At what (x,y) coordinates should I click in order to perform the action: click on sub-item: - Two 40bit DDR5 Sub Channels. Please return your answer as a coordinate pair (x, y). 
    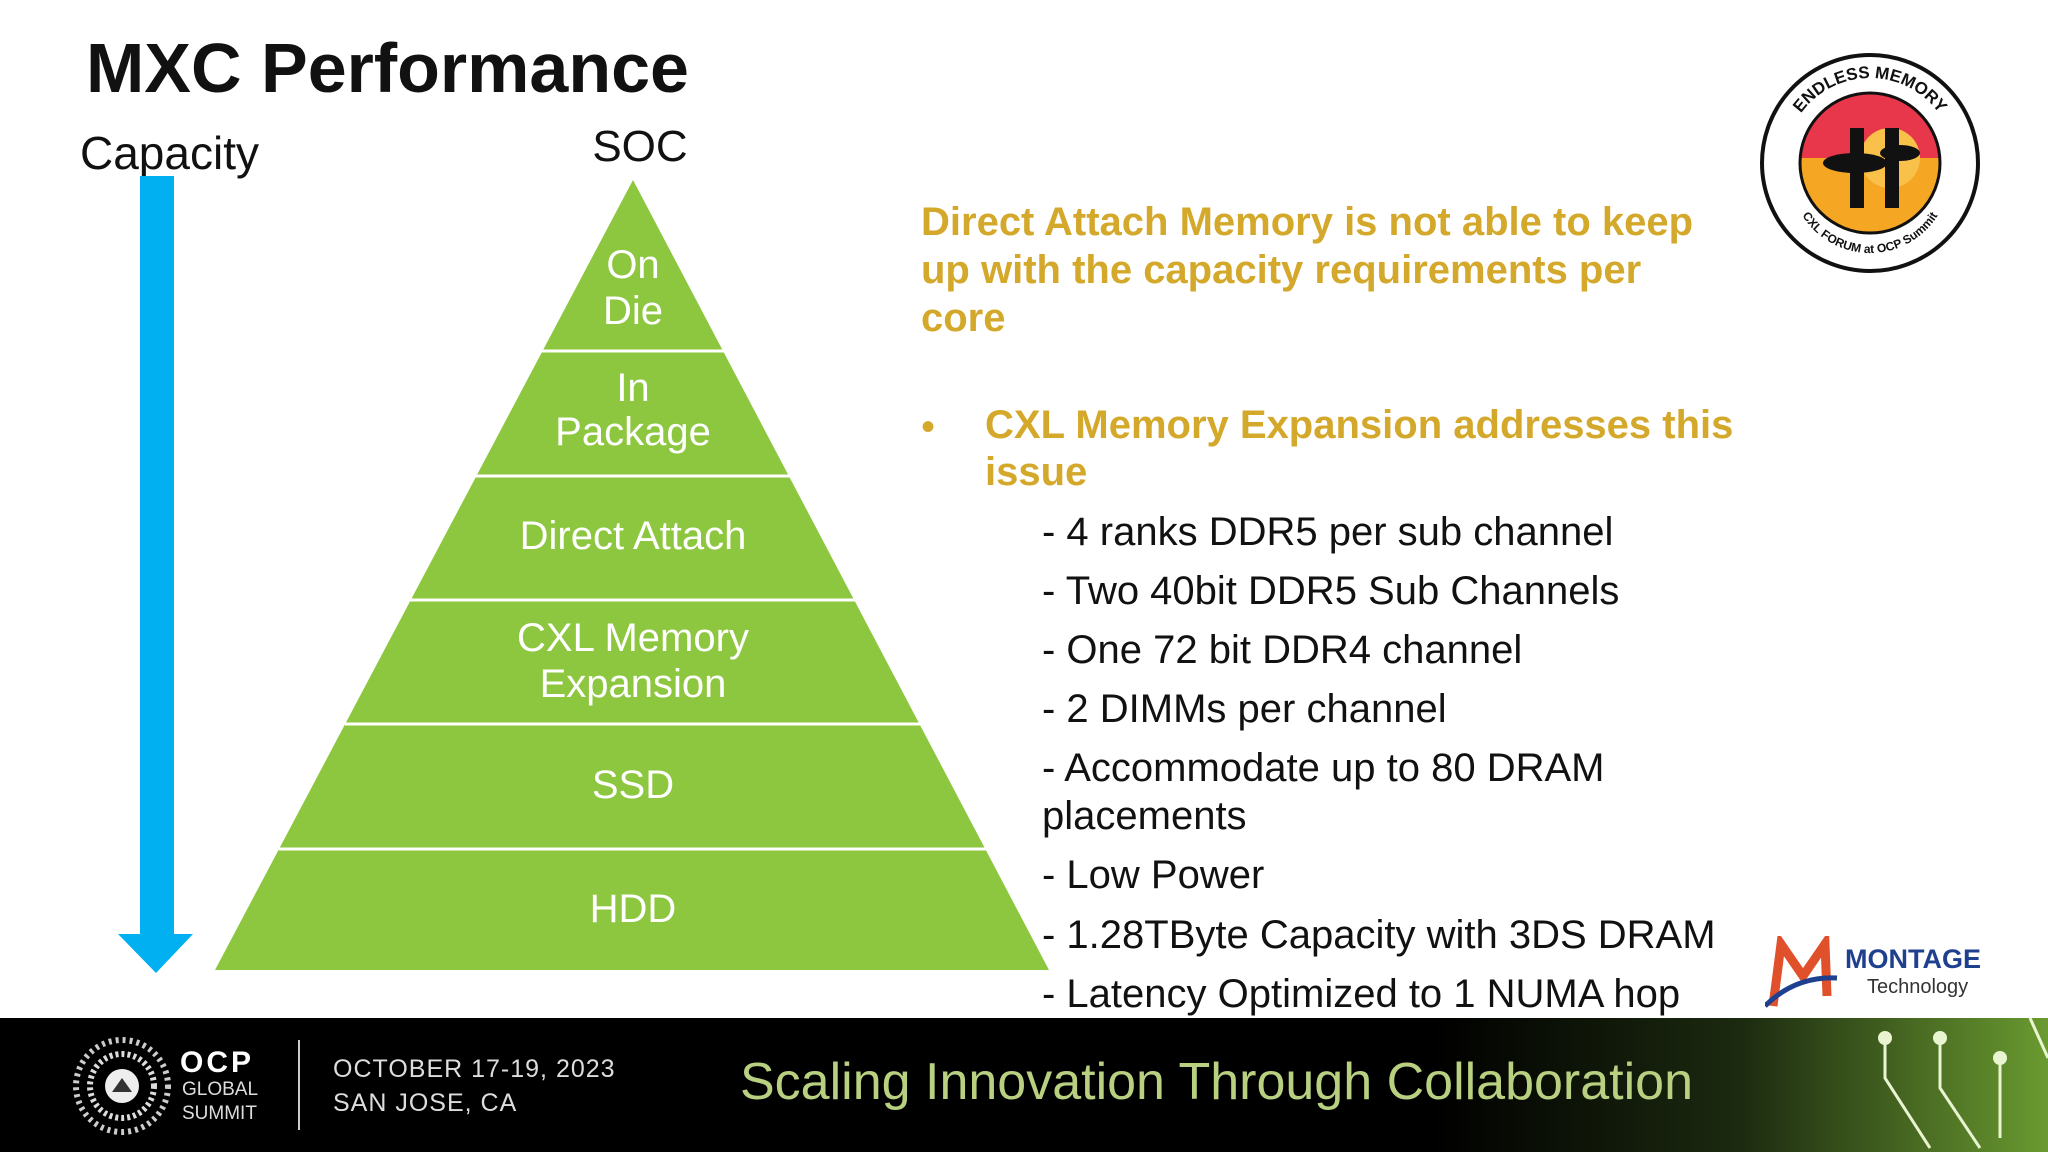
    Looking at the image, I should click on (1331, 591).